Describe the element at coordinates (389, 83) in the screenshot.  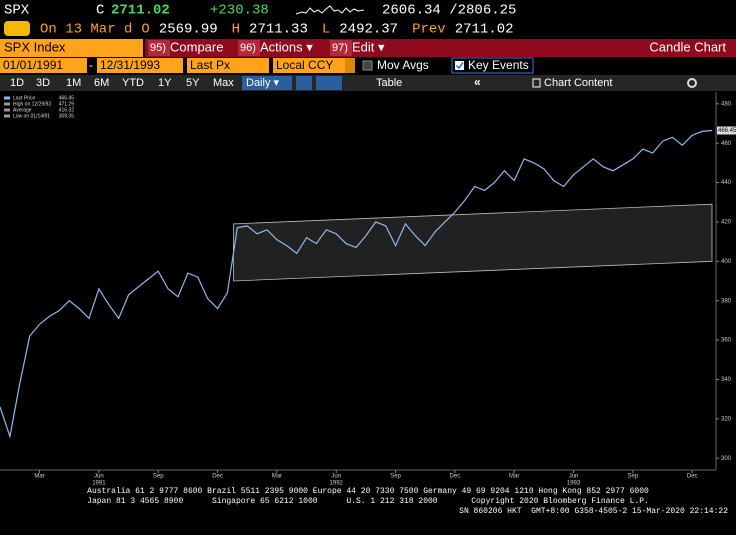
I see `table-button: Table` at that location.